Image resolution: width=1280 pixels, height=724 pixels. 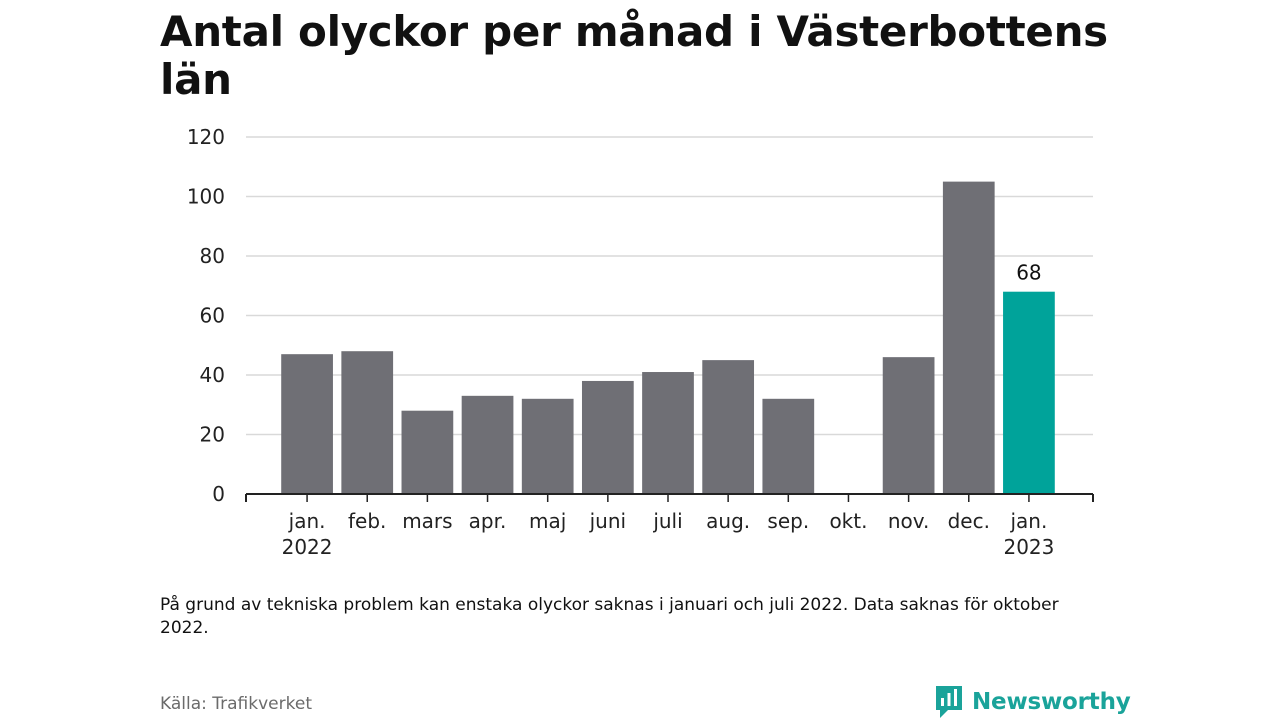 I want to click on x-tick-label: apr., so click(x=488, y=521).